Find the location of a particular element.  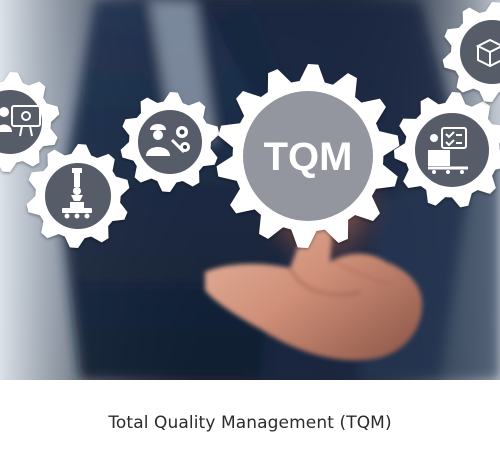

gear-package-hub is located at coordinates (479, 52).